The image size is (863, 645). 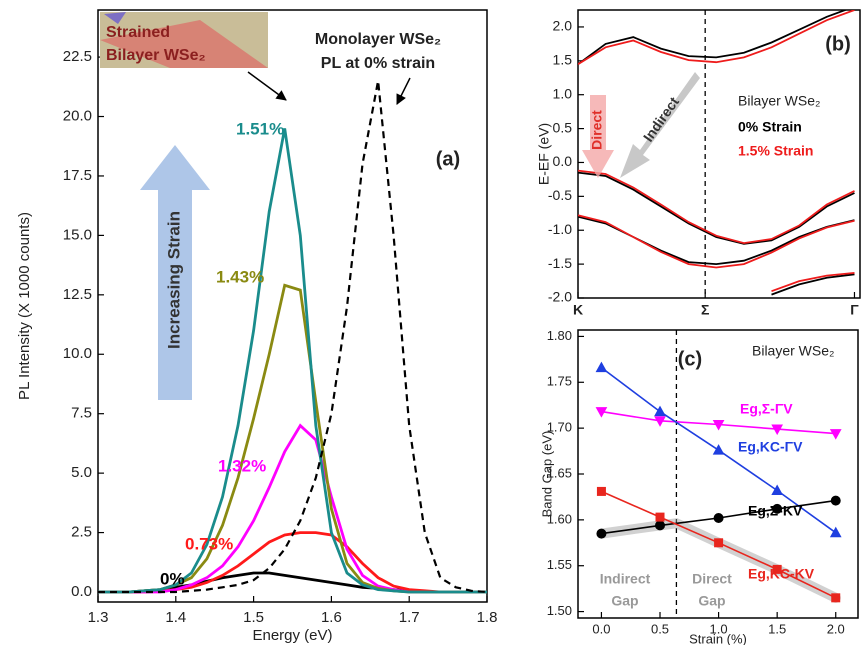 I want to click on y-axis-label: E-EF (eV), so click(x=544, y=154).